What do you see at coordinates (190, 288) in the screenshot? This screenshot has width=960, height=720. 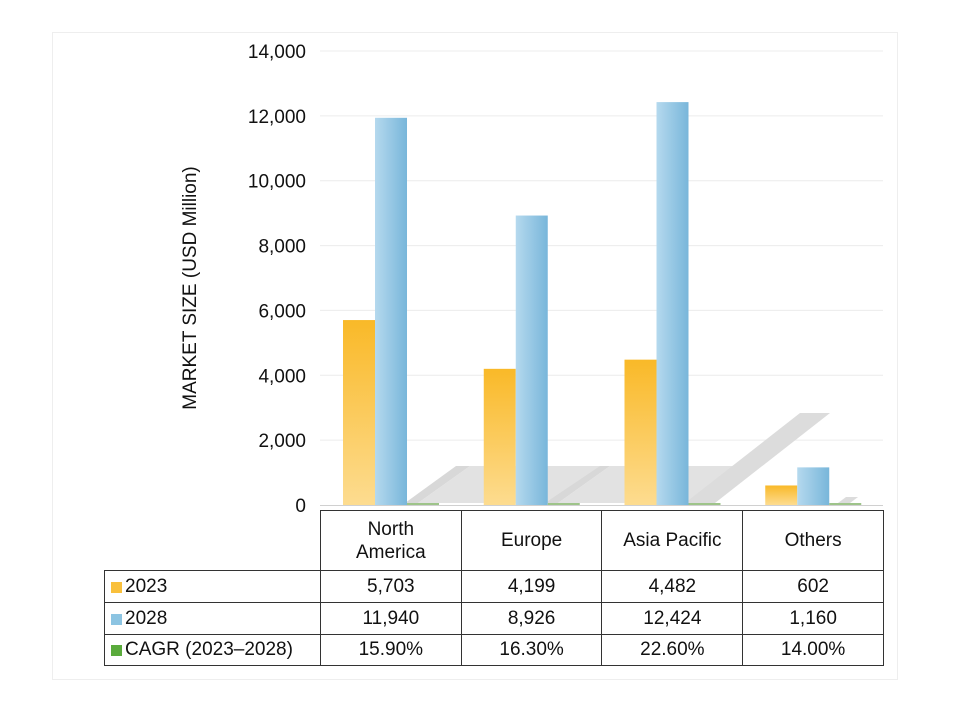 I see `y-axis-label: MARKET SIZE (USD Million)` at bounding box center [190, 288].